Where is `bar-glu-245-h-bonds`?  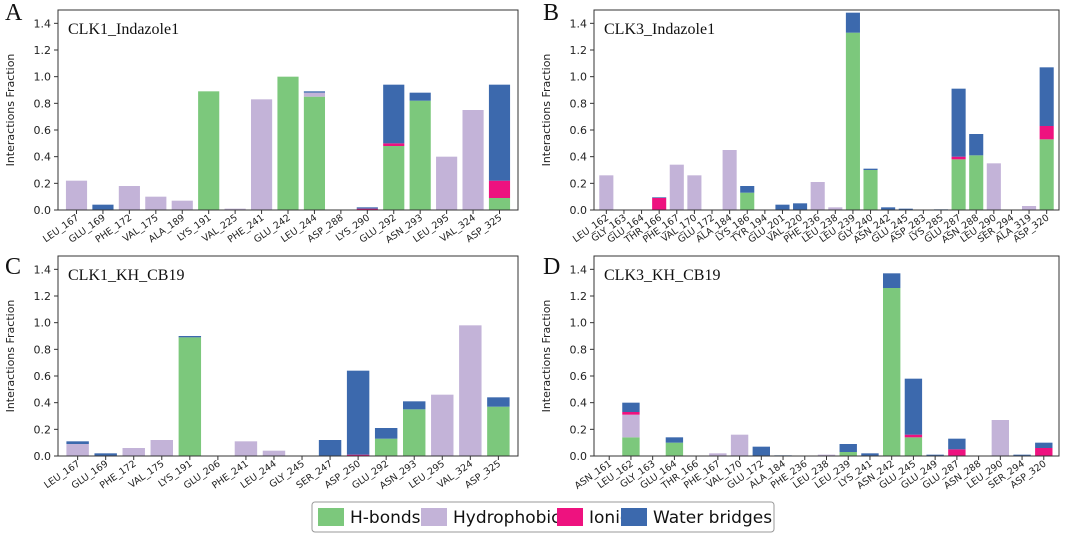
bar-glu-245-h-bonds is located at coordinates (913, 446).